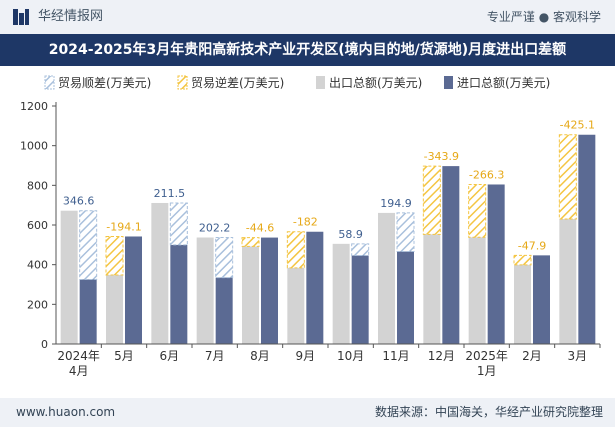  I want to click on data-source: 数据来源：中国海关，华经产业研究院整理, so click(488, 412).